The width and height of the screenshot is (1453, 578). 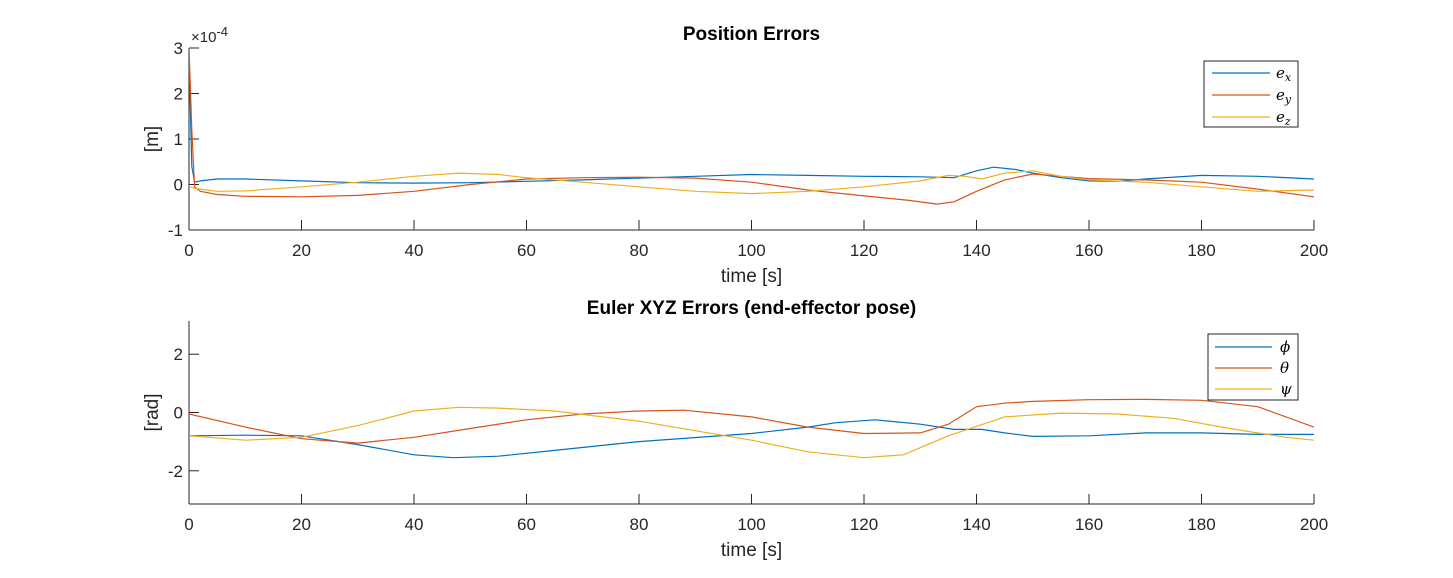 What do you see at coordinates (152, 139) in the screenshot?
I see `y-axis-label: [m]` at bounding box center [152, 139].